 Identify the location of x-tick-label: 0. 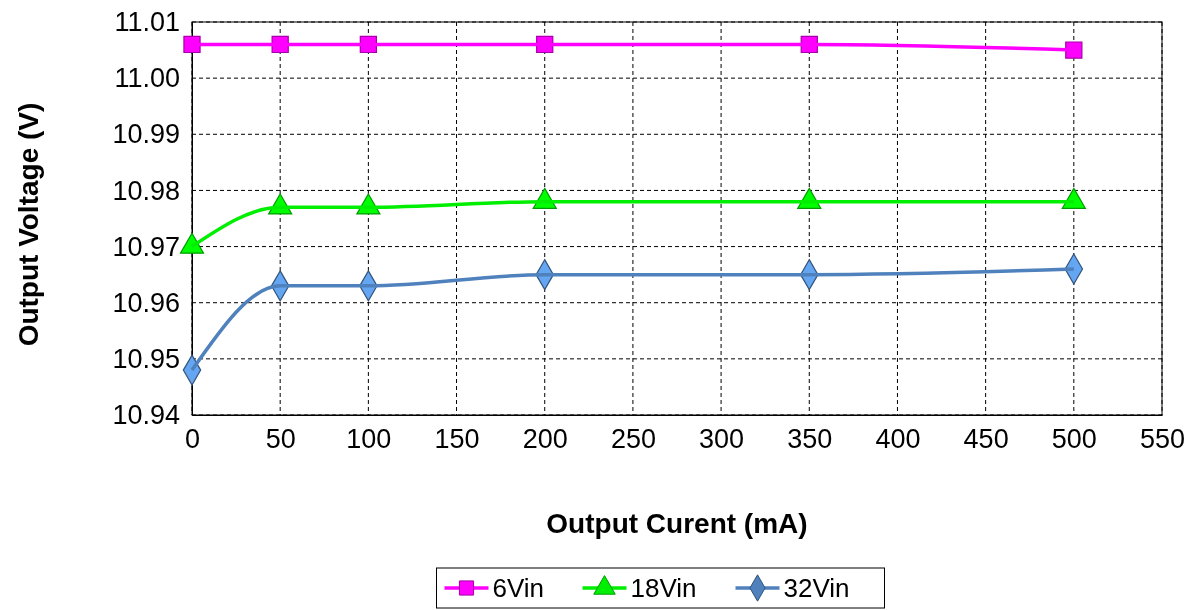
(192, 439).